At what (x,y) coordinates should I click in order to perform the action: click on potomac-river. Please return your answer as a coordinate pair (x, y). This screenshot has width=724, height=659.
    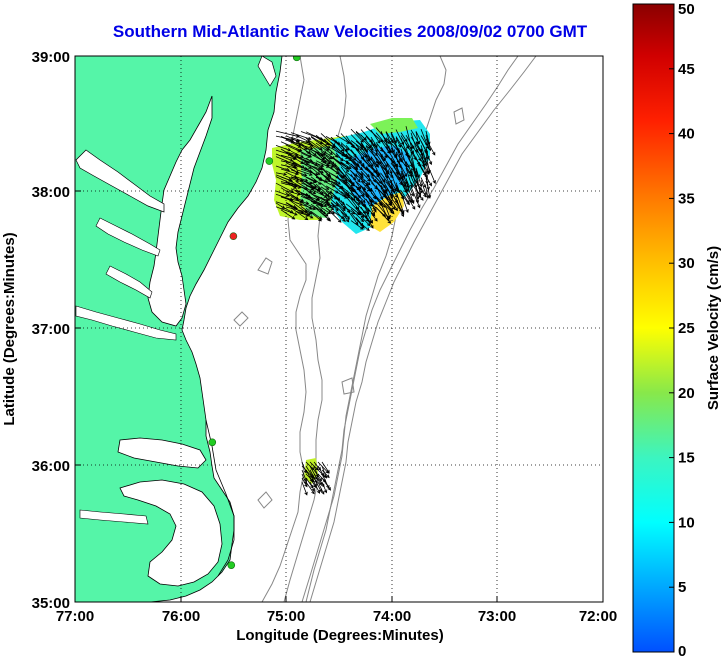
    Looking at the image, I should click on (120, 181).